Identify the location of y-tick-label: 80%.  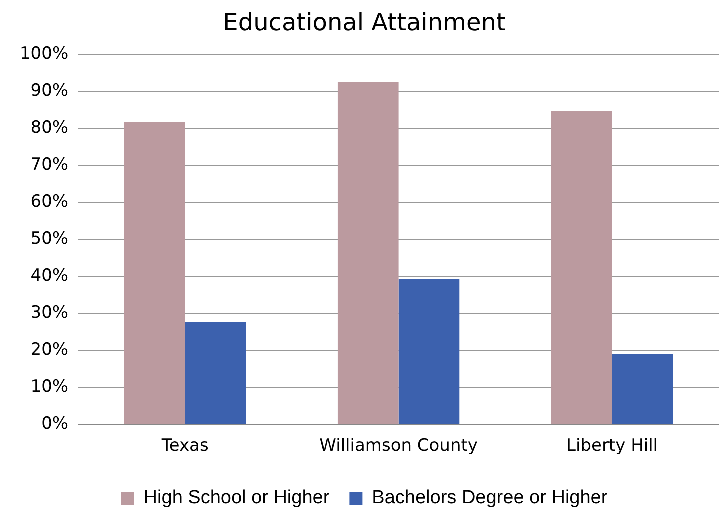
(49, 128).